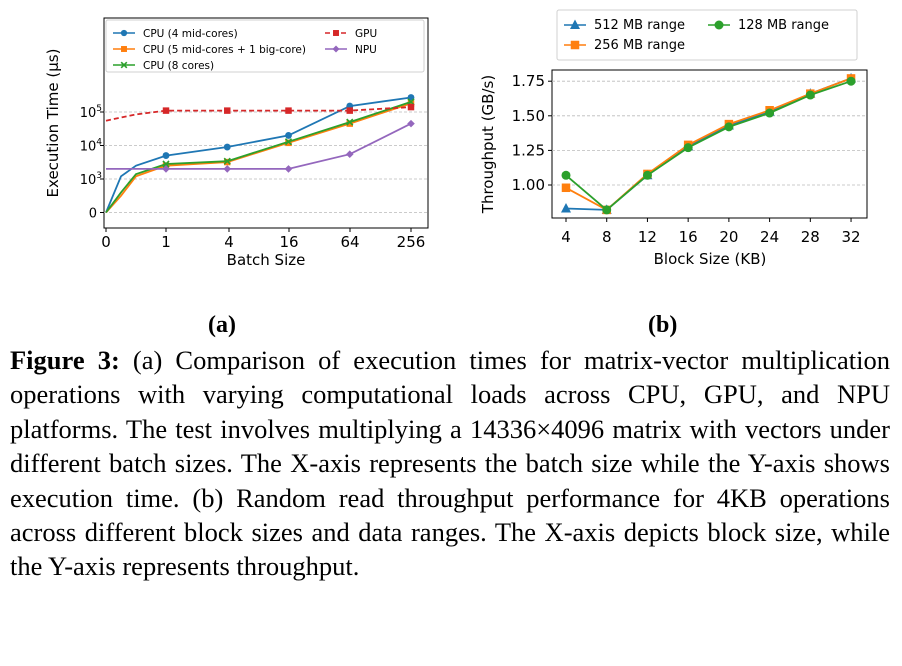 The image size is (902, 666). What do you see at coordinates (528, 185) in the screenshot?
I see `y-tick-label-b: 1.00` at bounding box center [528, 185].